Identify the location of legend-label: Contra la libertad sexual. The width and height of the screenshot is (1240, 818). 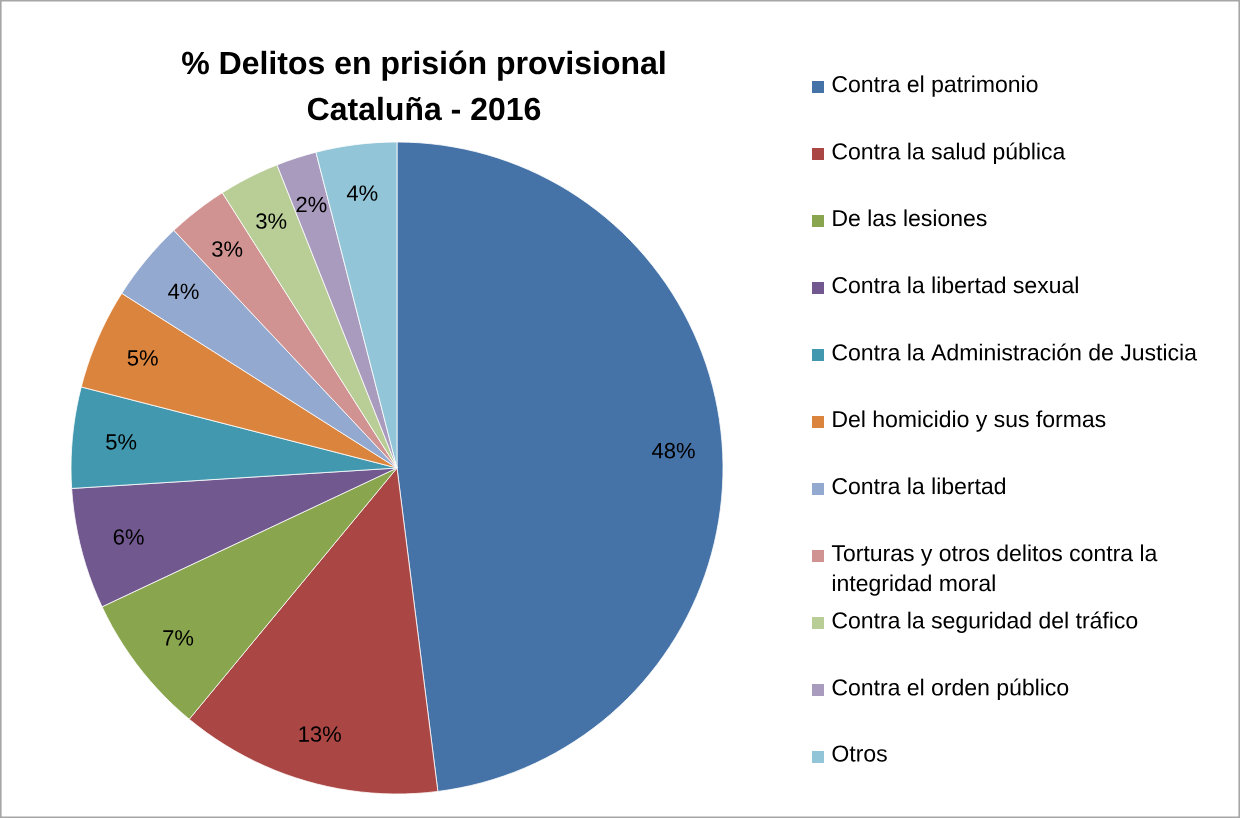
(955, 285).